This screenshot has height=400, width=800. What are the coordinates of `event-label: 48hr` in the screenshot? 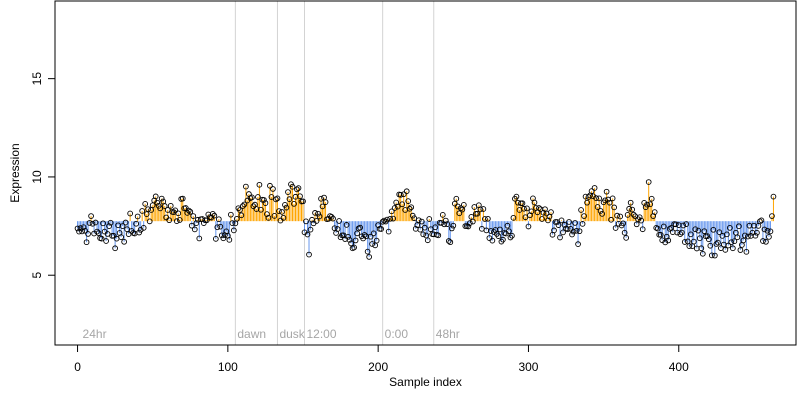 It's located at (448, 334).